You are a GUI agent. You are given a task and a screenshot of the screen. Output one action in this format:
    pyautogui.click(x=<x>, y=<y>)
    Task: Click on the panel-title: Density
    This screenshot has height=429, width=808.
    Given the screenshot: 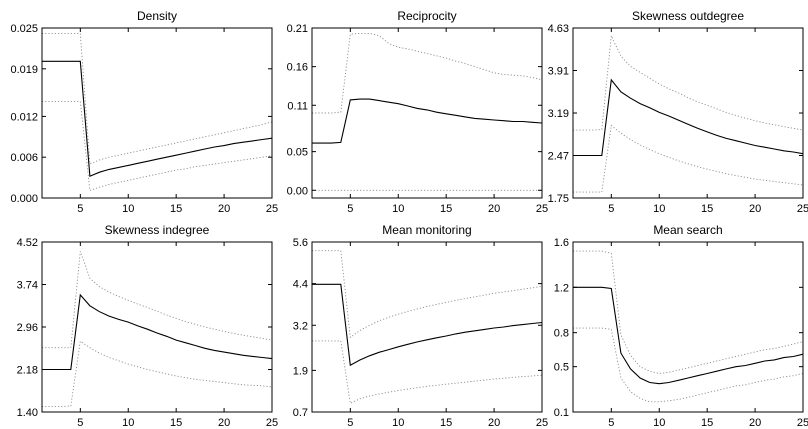 What is the action you would take?
    pyautogui.click(x=157, y=16)
    